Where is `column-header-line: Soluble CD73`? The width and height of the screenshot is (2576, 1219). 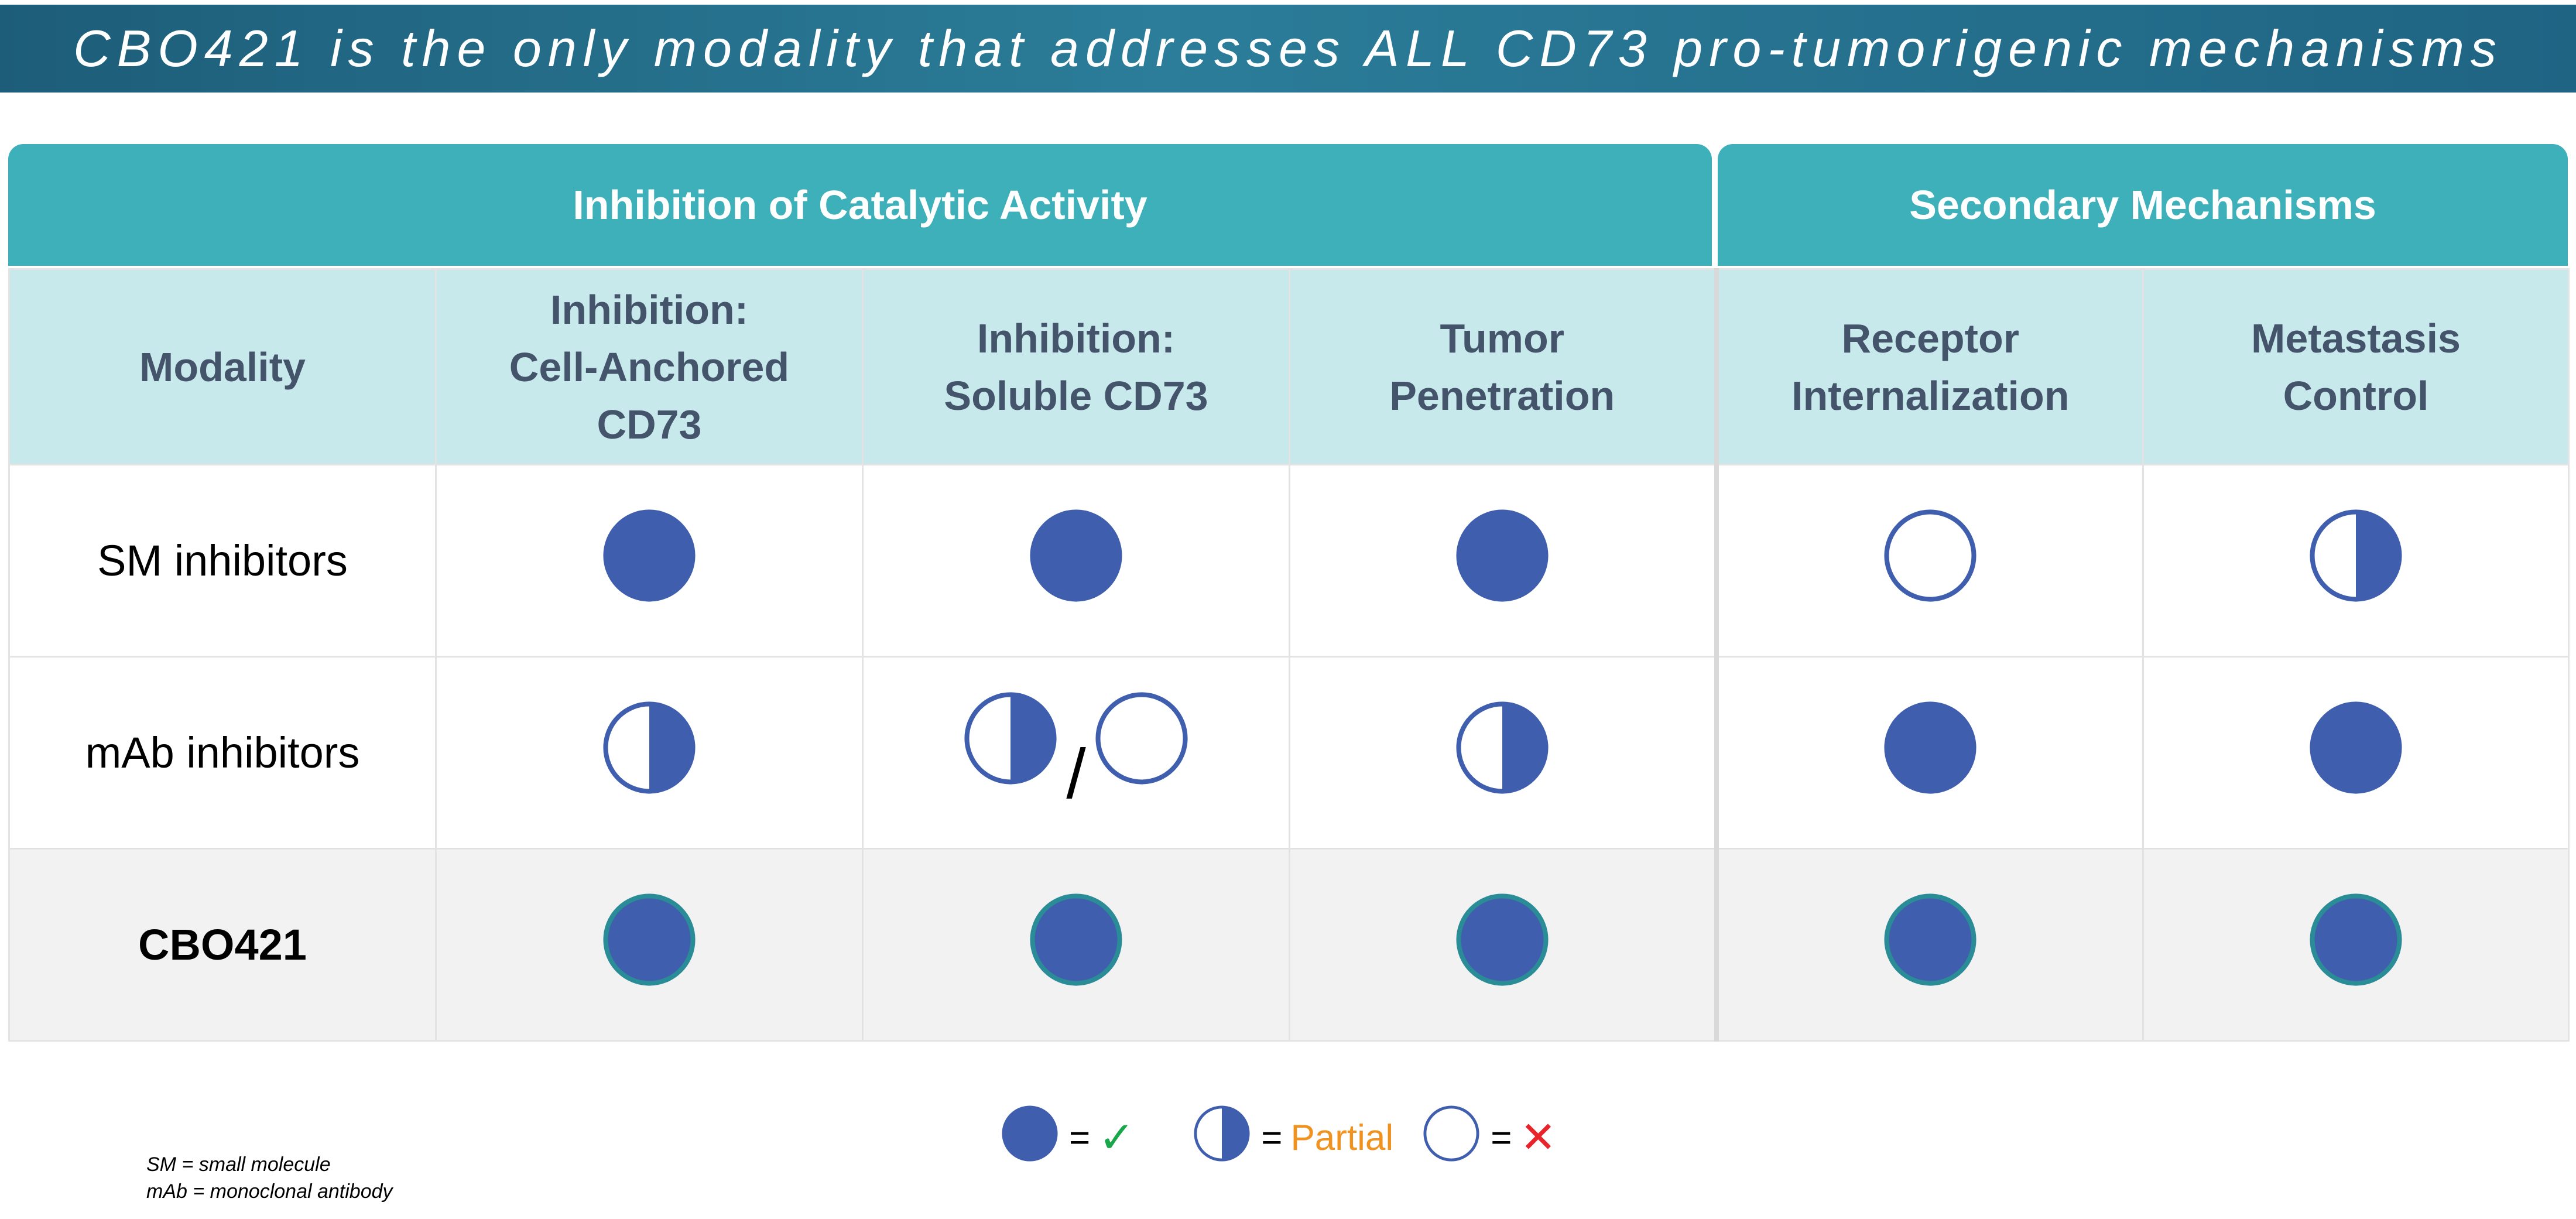
column-header-line: Soluble CD73 is located at coordinates (1076, 396).